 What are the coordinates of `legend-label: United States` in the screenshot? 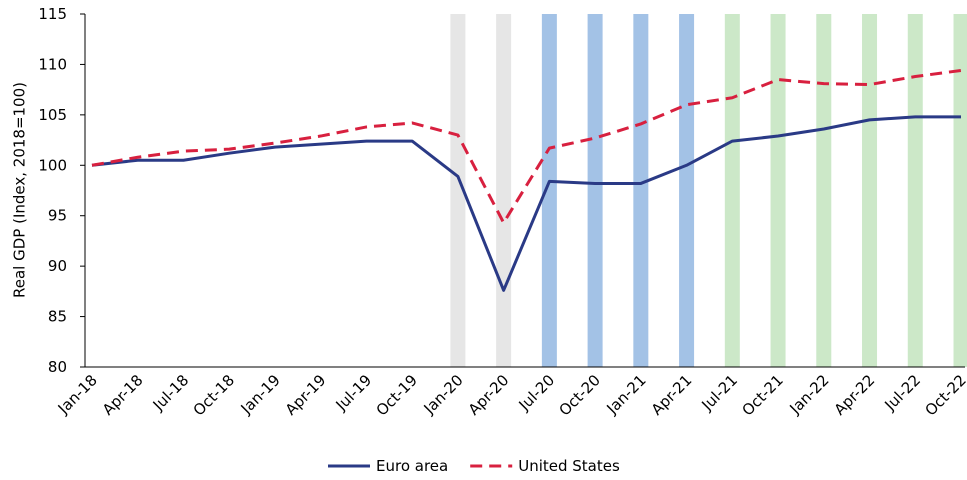 It's located at (569, 466).